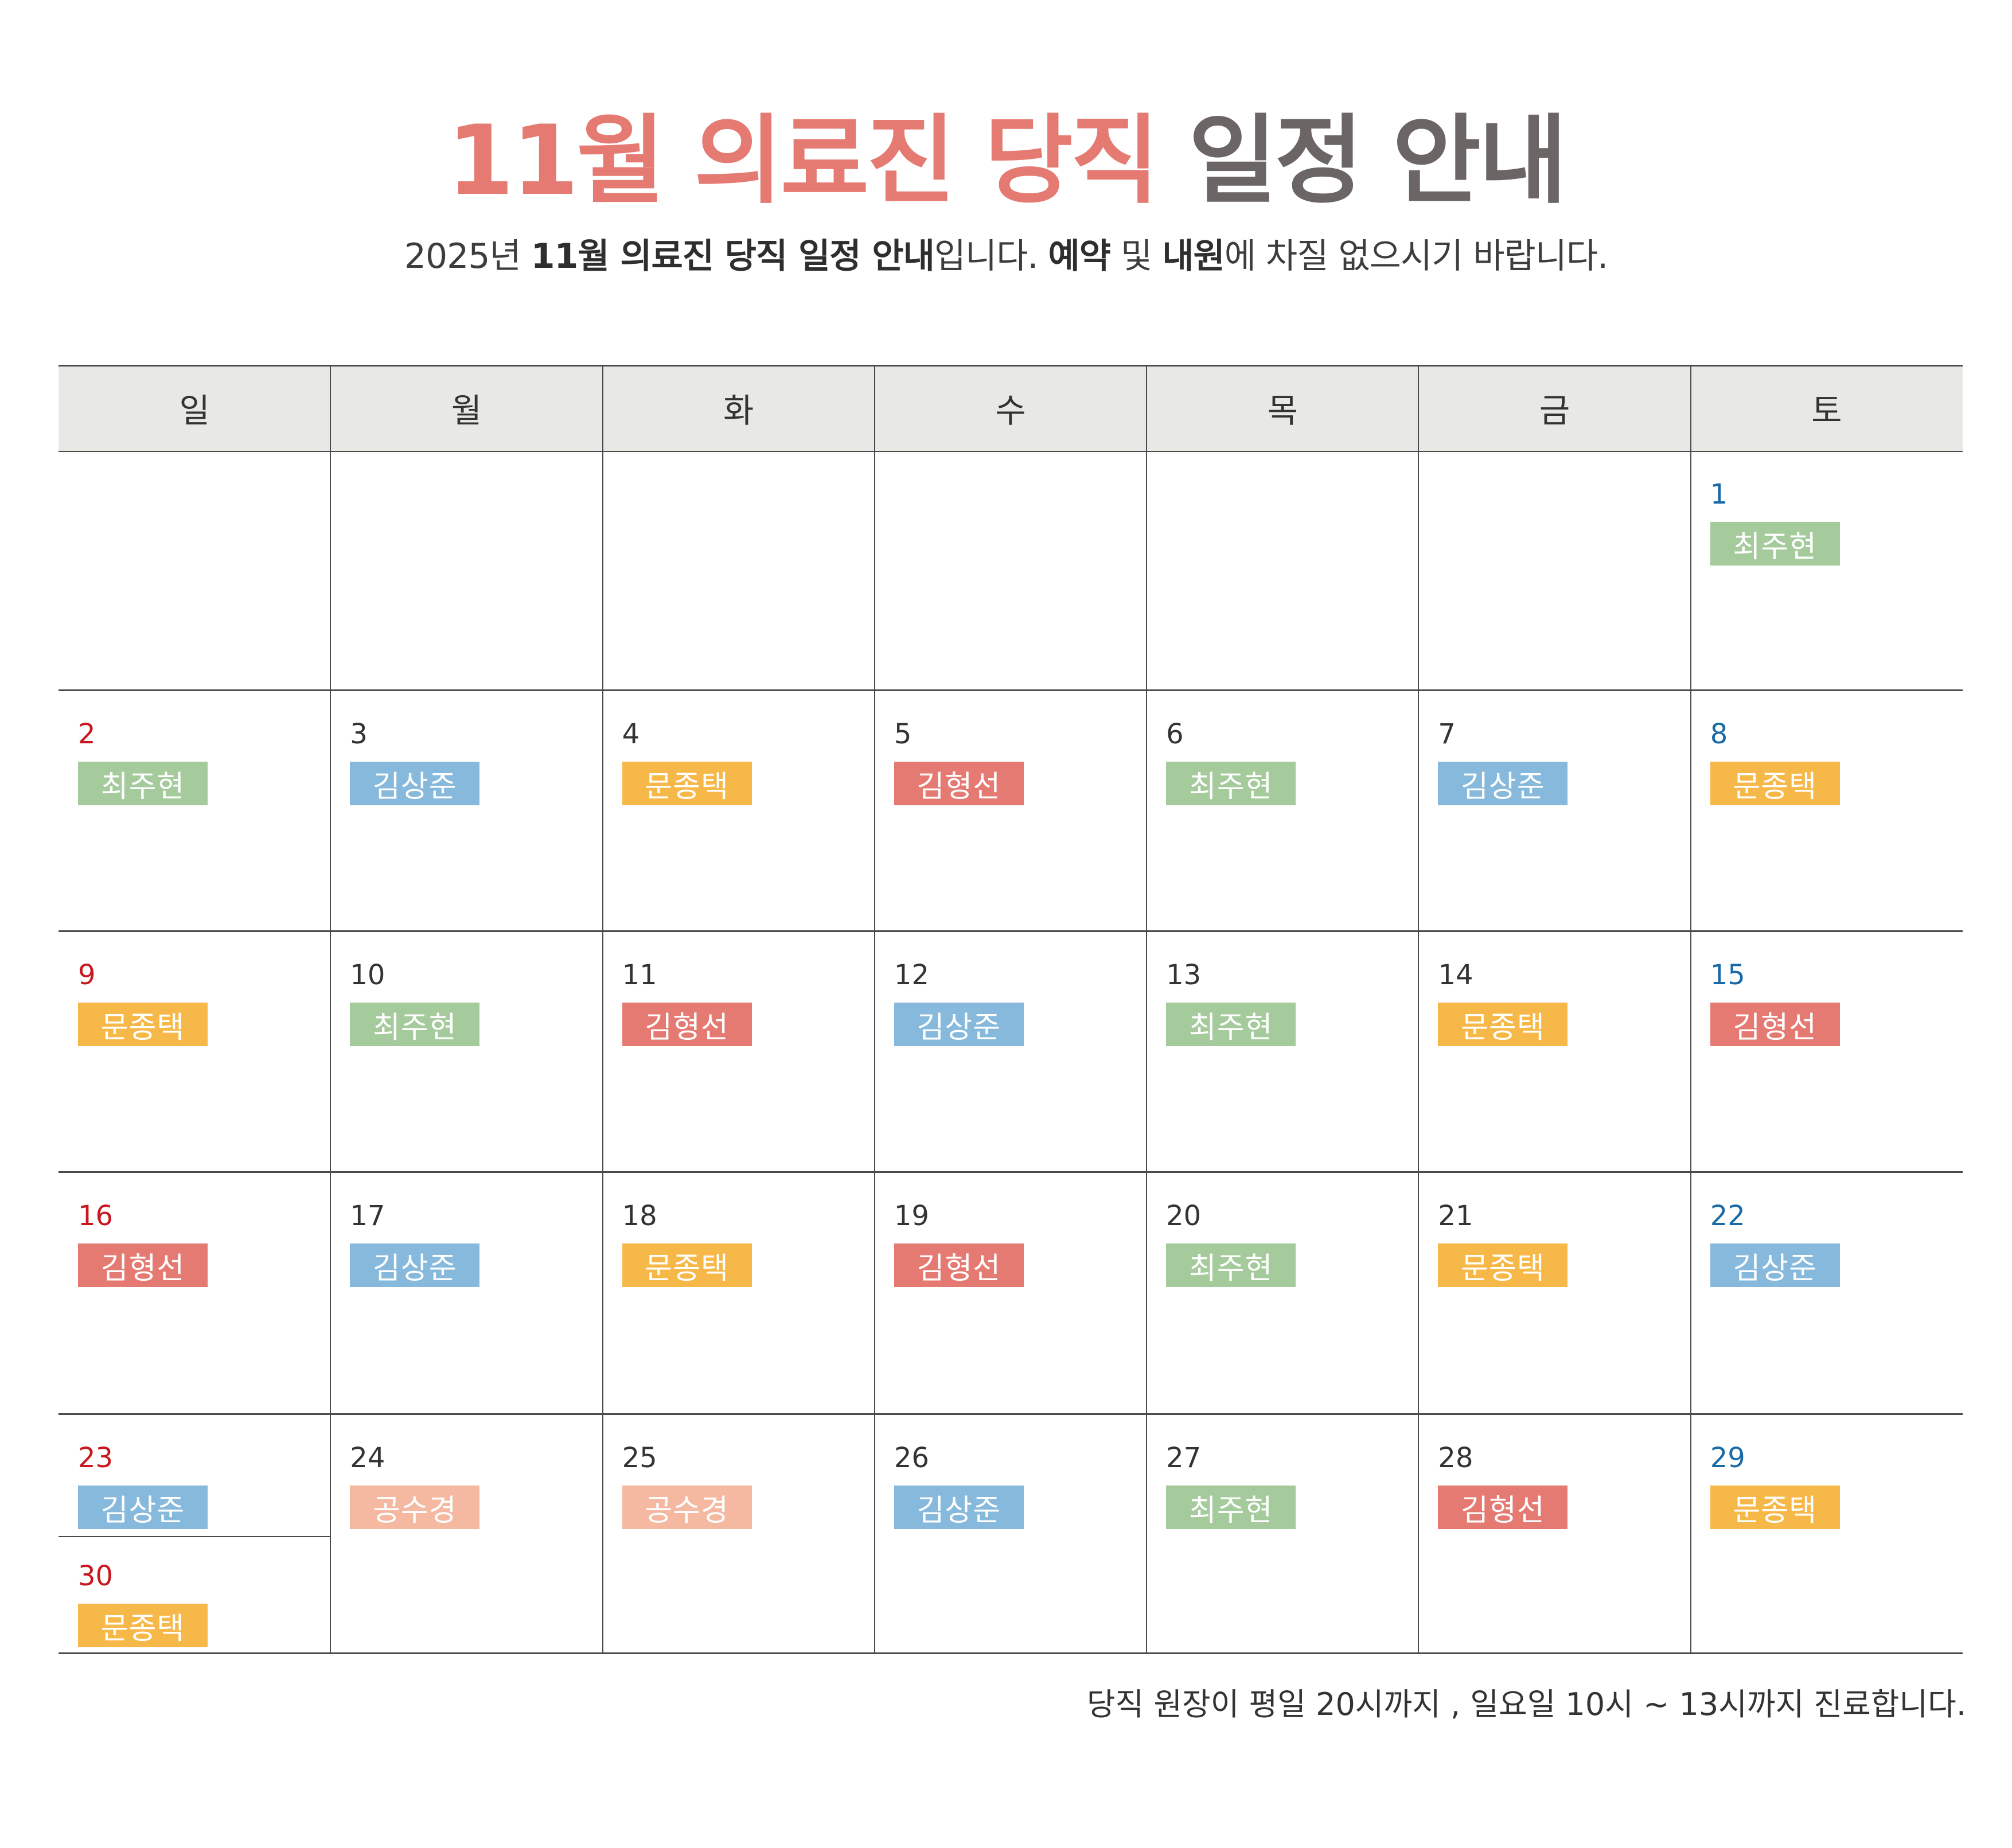  I want to click on subtitle-emphasis: 예약, so click(1079, 256).